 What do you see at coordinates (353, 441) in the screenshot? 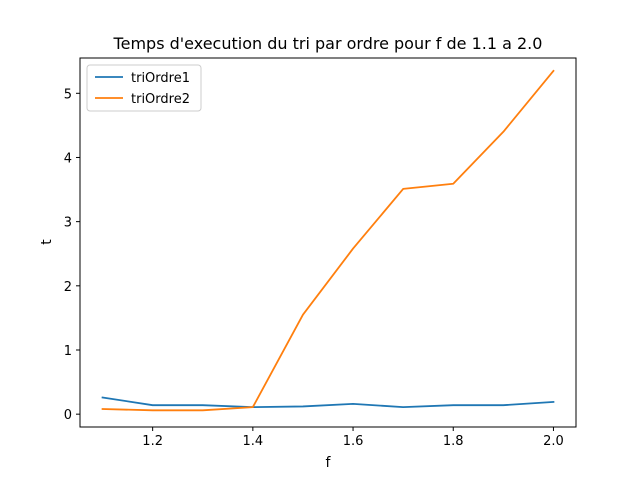
I see `x-tick-label-1.6: 1.6` at bounding box center [353, 441].